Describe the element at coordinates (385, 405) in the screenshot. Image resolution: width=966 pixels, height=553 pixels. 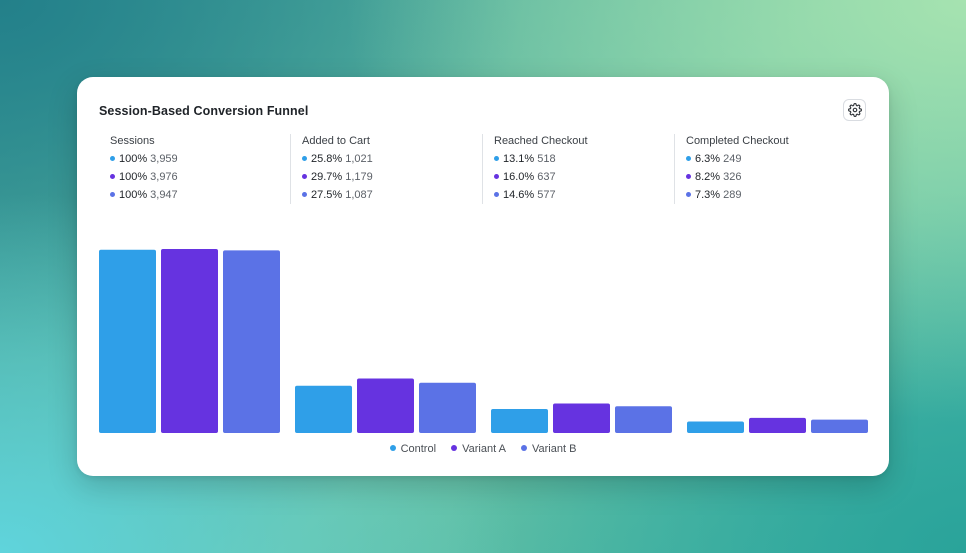
I see `bar-variant-a-added-to-cart` at that location.